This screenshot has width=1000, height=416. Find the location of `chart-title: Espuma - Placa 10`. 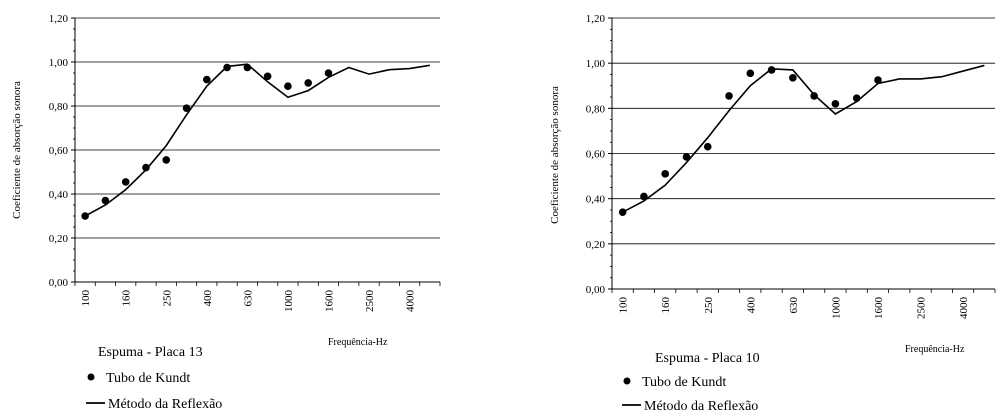

chart-title: Espuma - Placa 10 is located at coordinates (707, 358).